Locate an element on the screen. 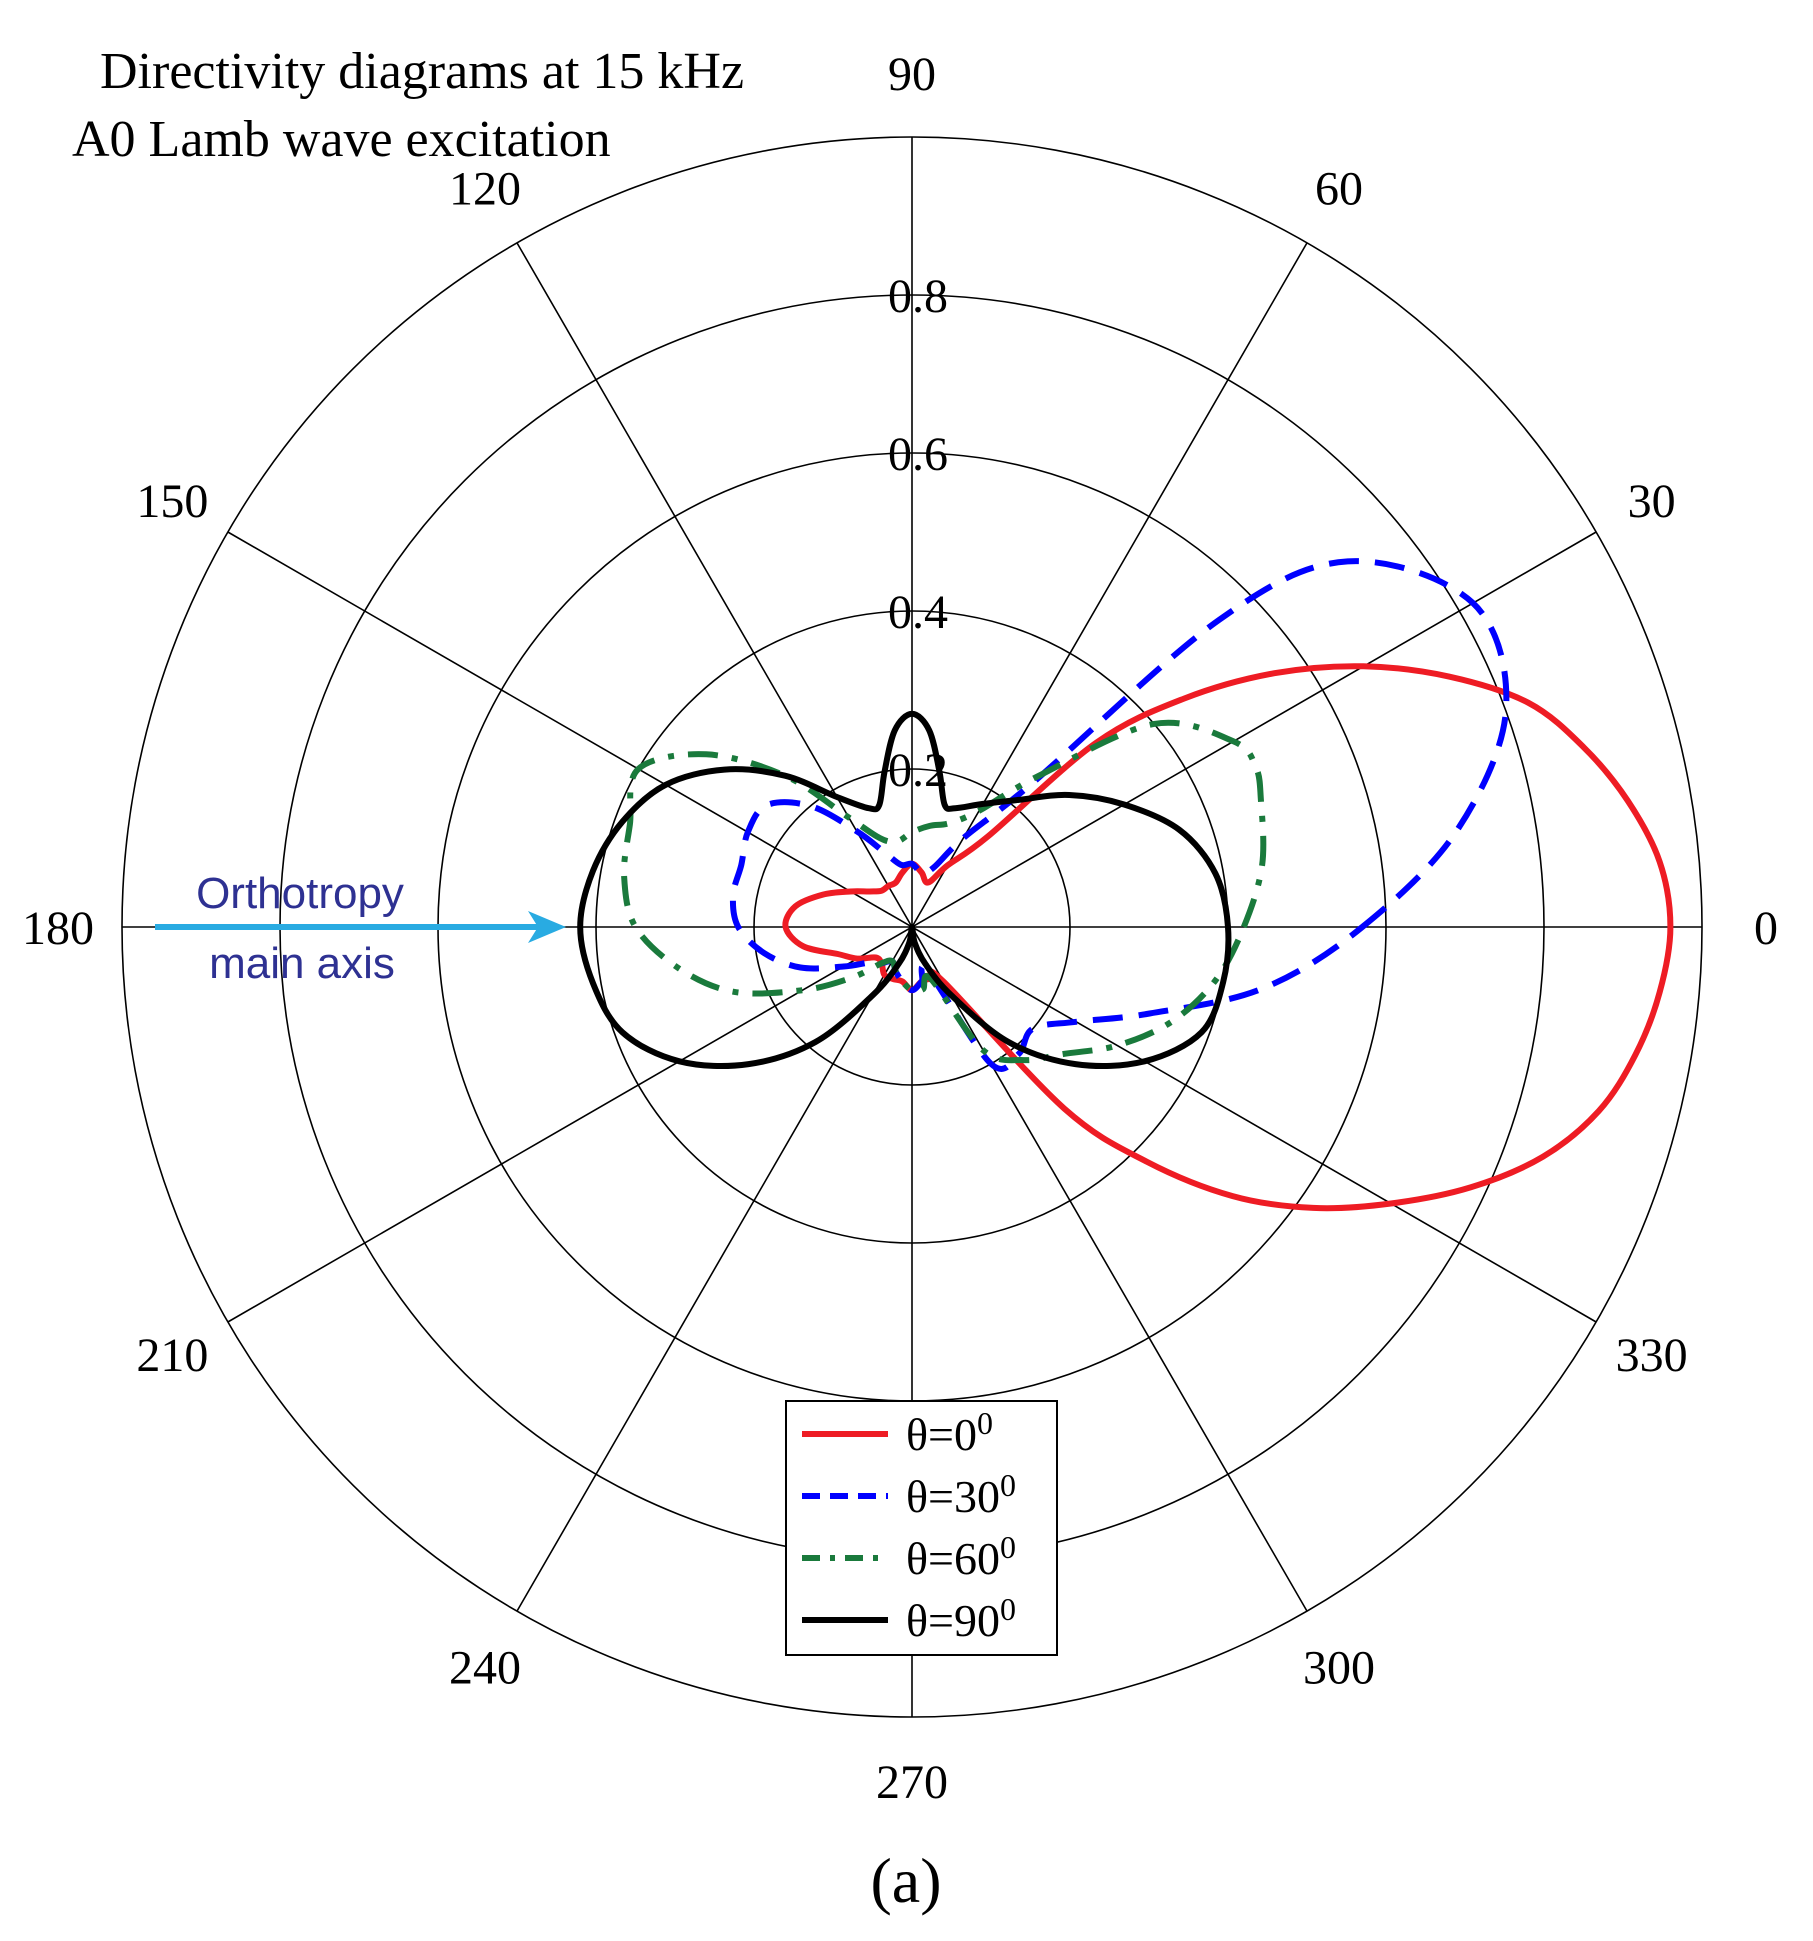  angle-tick-4: 120 is located at coordinates (485, 188).